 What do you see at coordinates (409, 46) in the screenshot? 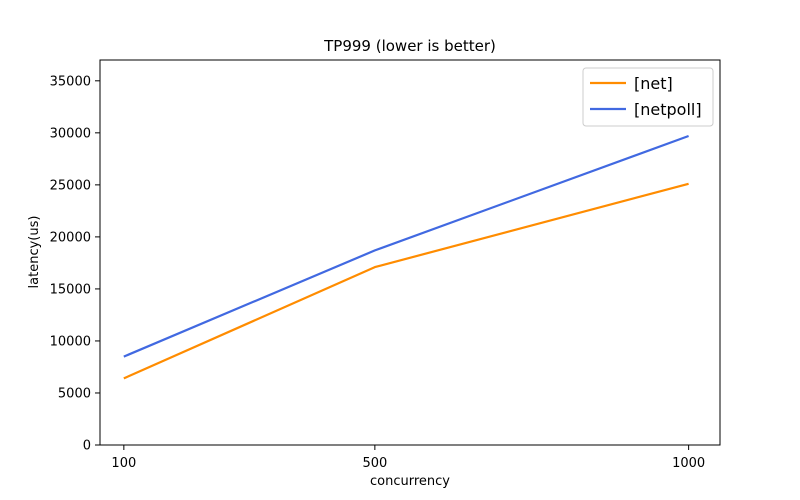
I see `chart-title: TP999 (lower is better)` at bounding box center [409, 46].